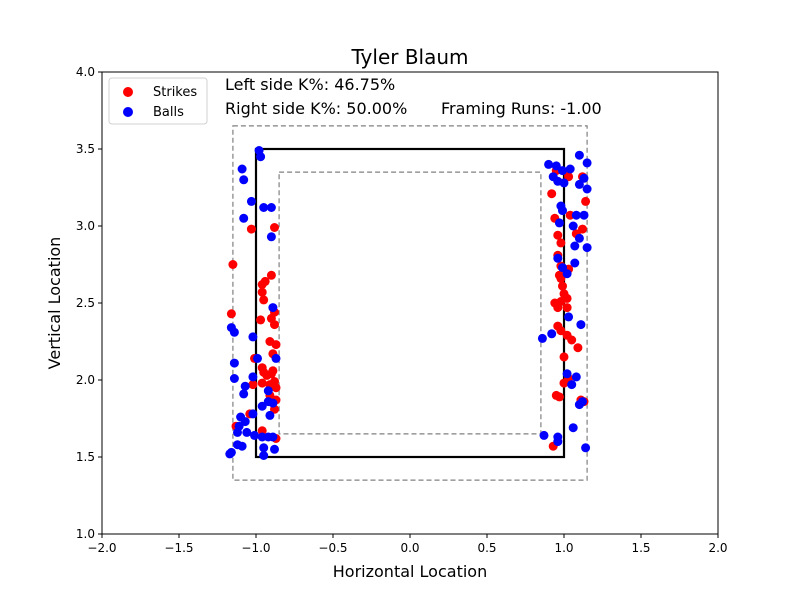 The width and height of the screenshot is (800, 600). What do you see at coordinates (521, 108) in the screenshot?
I see `framing-runs-annotation: Framing Runs: -1.00` at bounding box center [521, 108].